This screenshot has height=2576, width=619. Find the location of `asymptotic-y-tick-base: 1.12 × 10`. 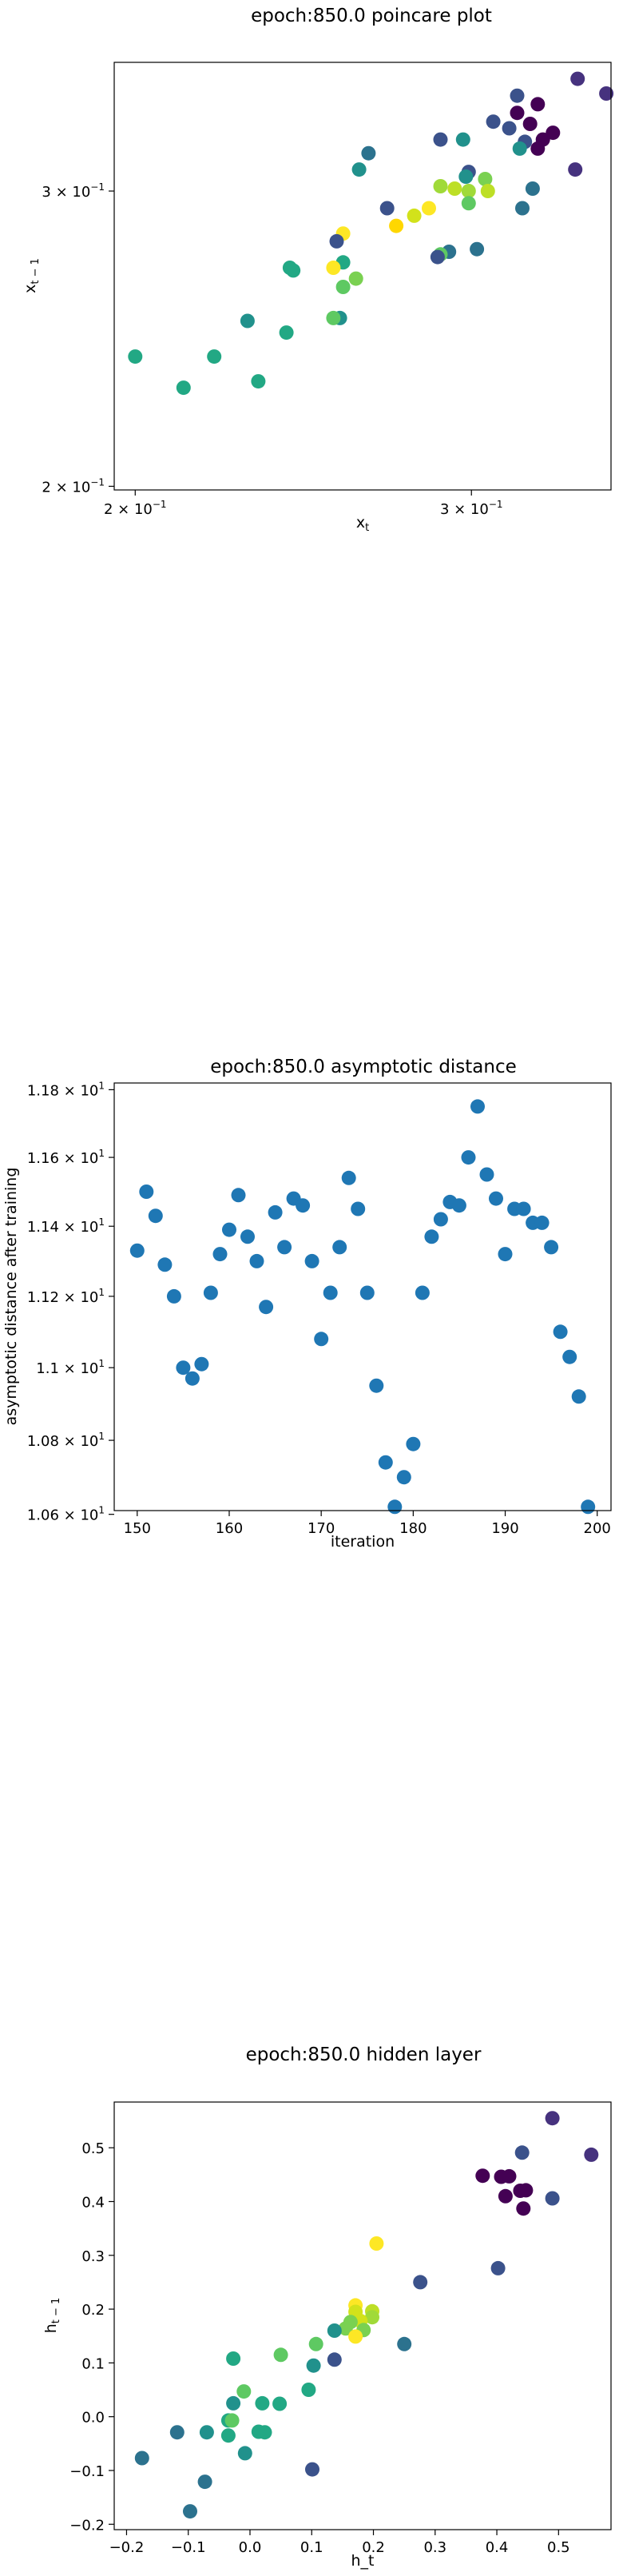

asymptotic-y-tick-base: 1.12 × 10 is located at coordinates (63, 1297).